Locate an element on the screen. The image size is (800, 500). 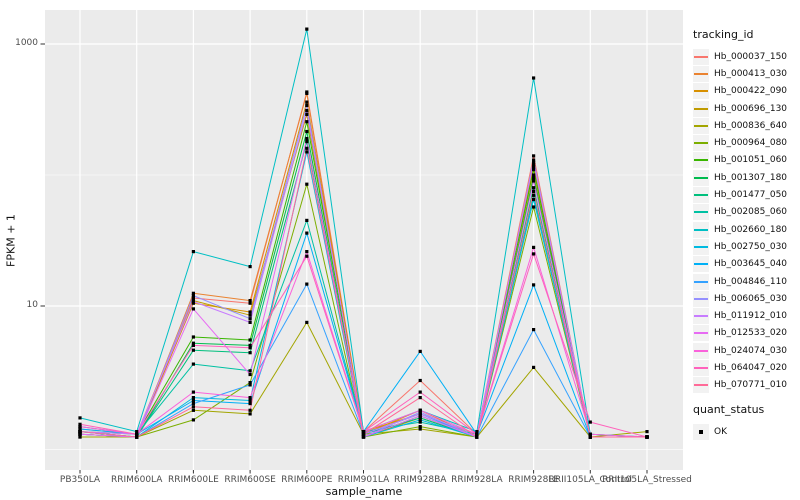
legend-item: Hb_012533_020 is located at coordinates (746, 333).